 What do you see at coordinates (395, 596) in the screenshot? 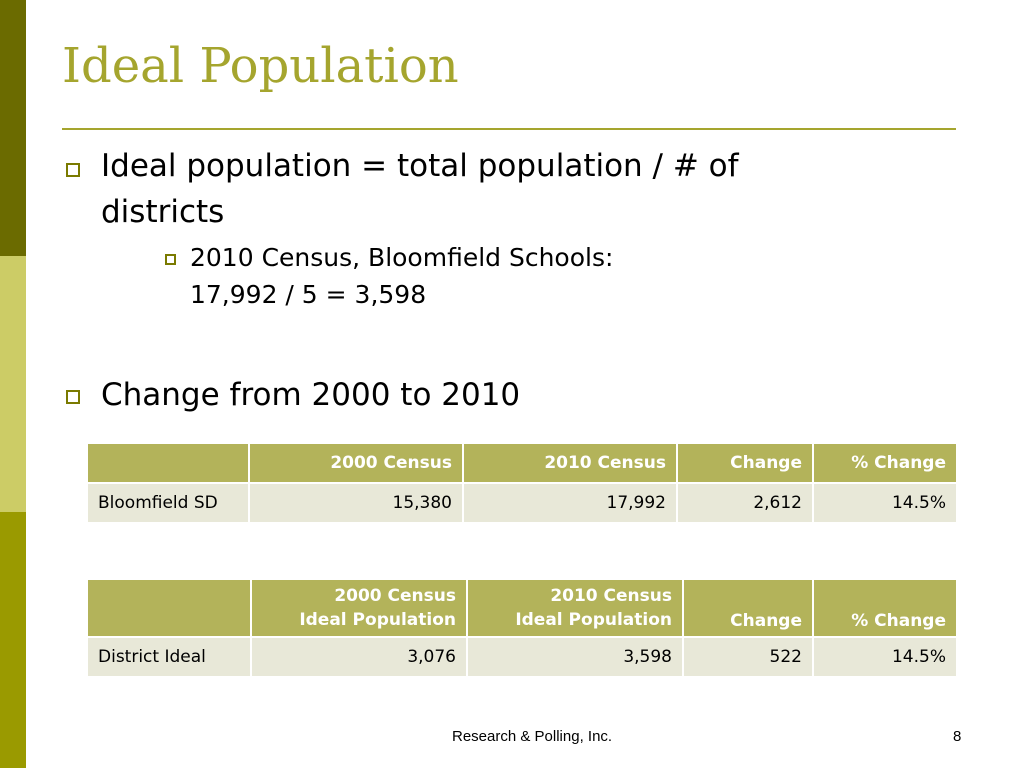
I see `header-line: 2000 Census` at bounding box center [395, 596].